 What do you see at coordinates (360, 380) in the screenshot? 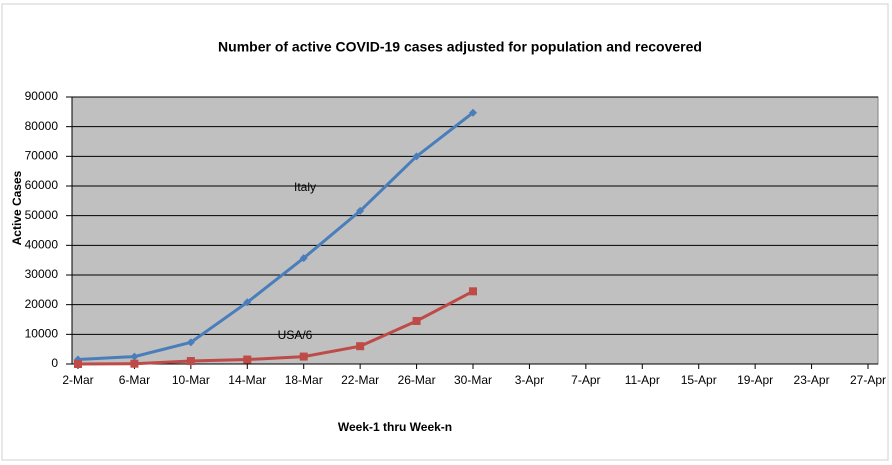
I see `x-tick-label: 22-Mar` at bounding box center [360, 380].